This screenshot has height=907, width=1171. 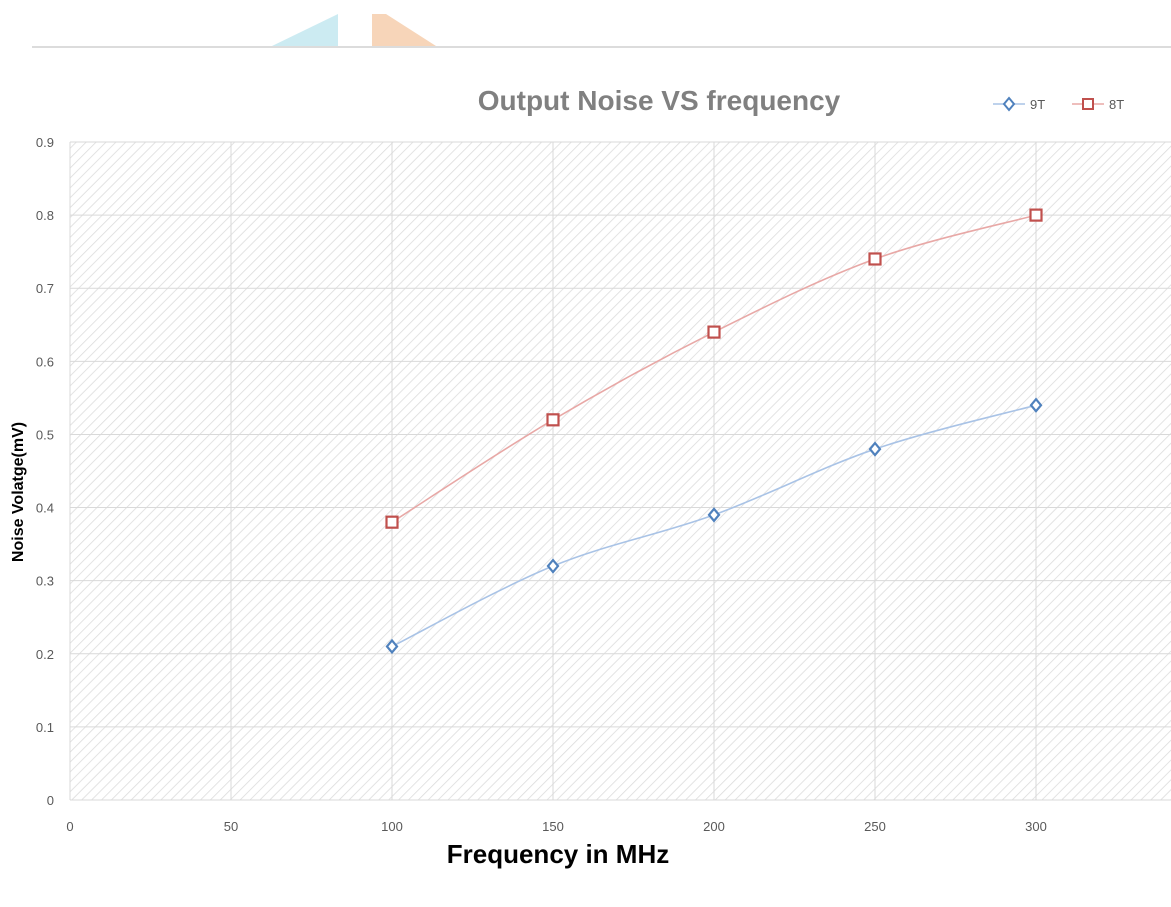 What do you see at coordinates (1036, 826) in the screenshot?
I see `x-tick-label: 300` at bounding box center [1036, 826].